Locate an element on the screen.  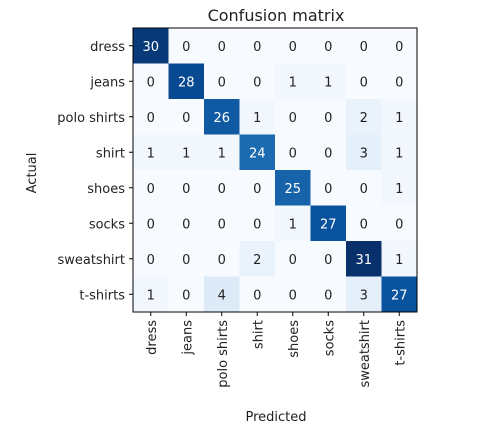
cell-socks-jeans is located at coordinates (186, 223).